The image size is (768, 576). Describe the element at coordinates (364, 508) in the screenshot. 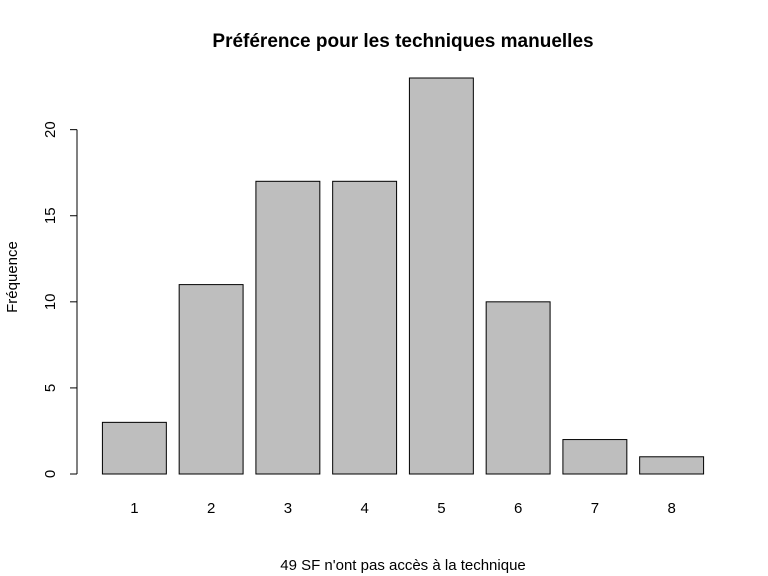

I see `x-tick-label: 4` at that location.